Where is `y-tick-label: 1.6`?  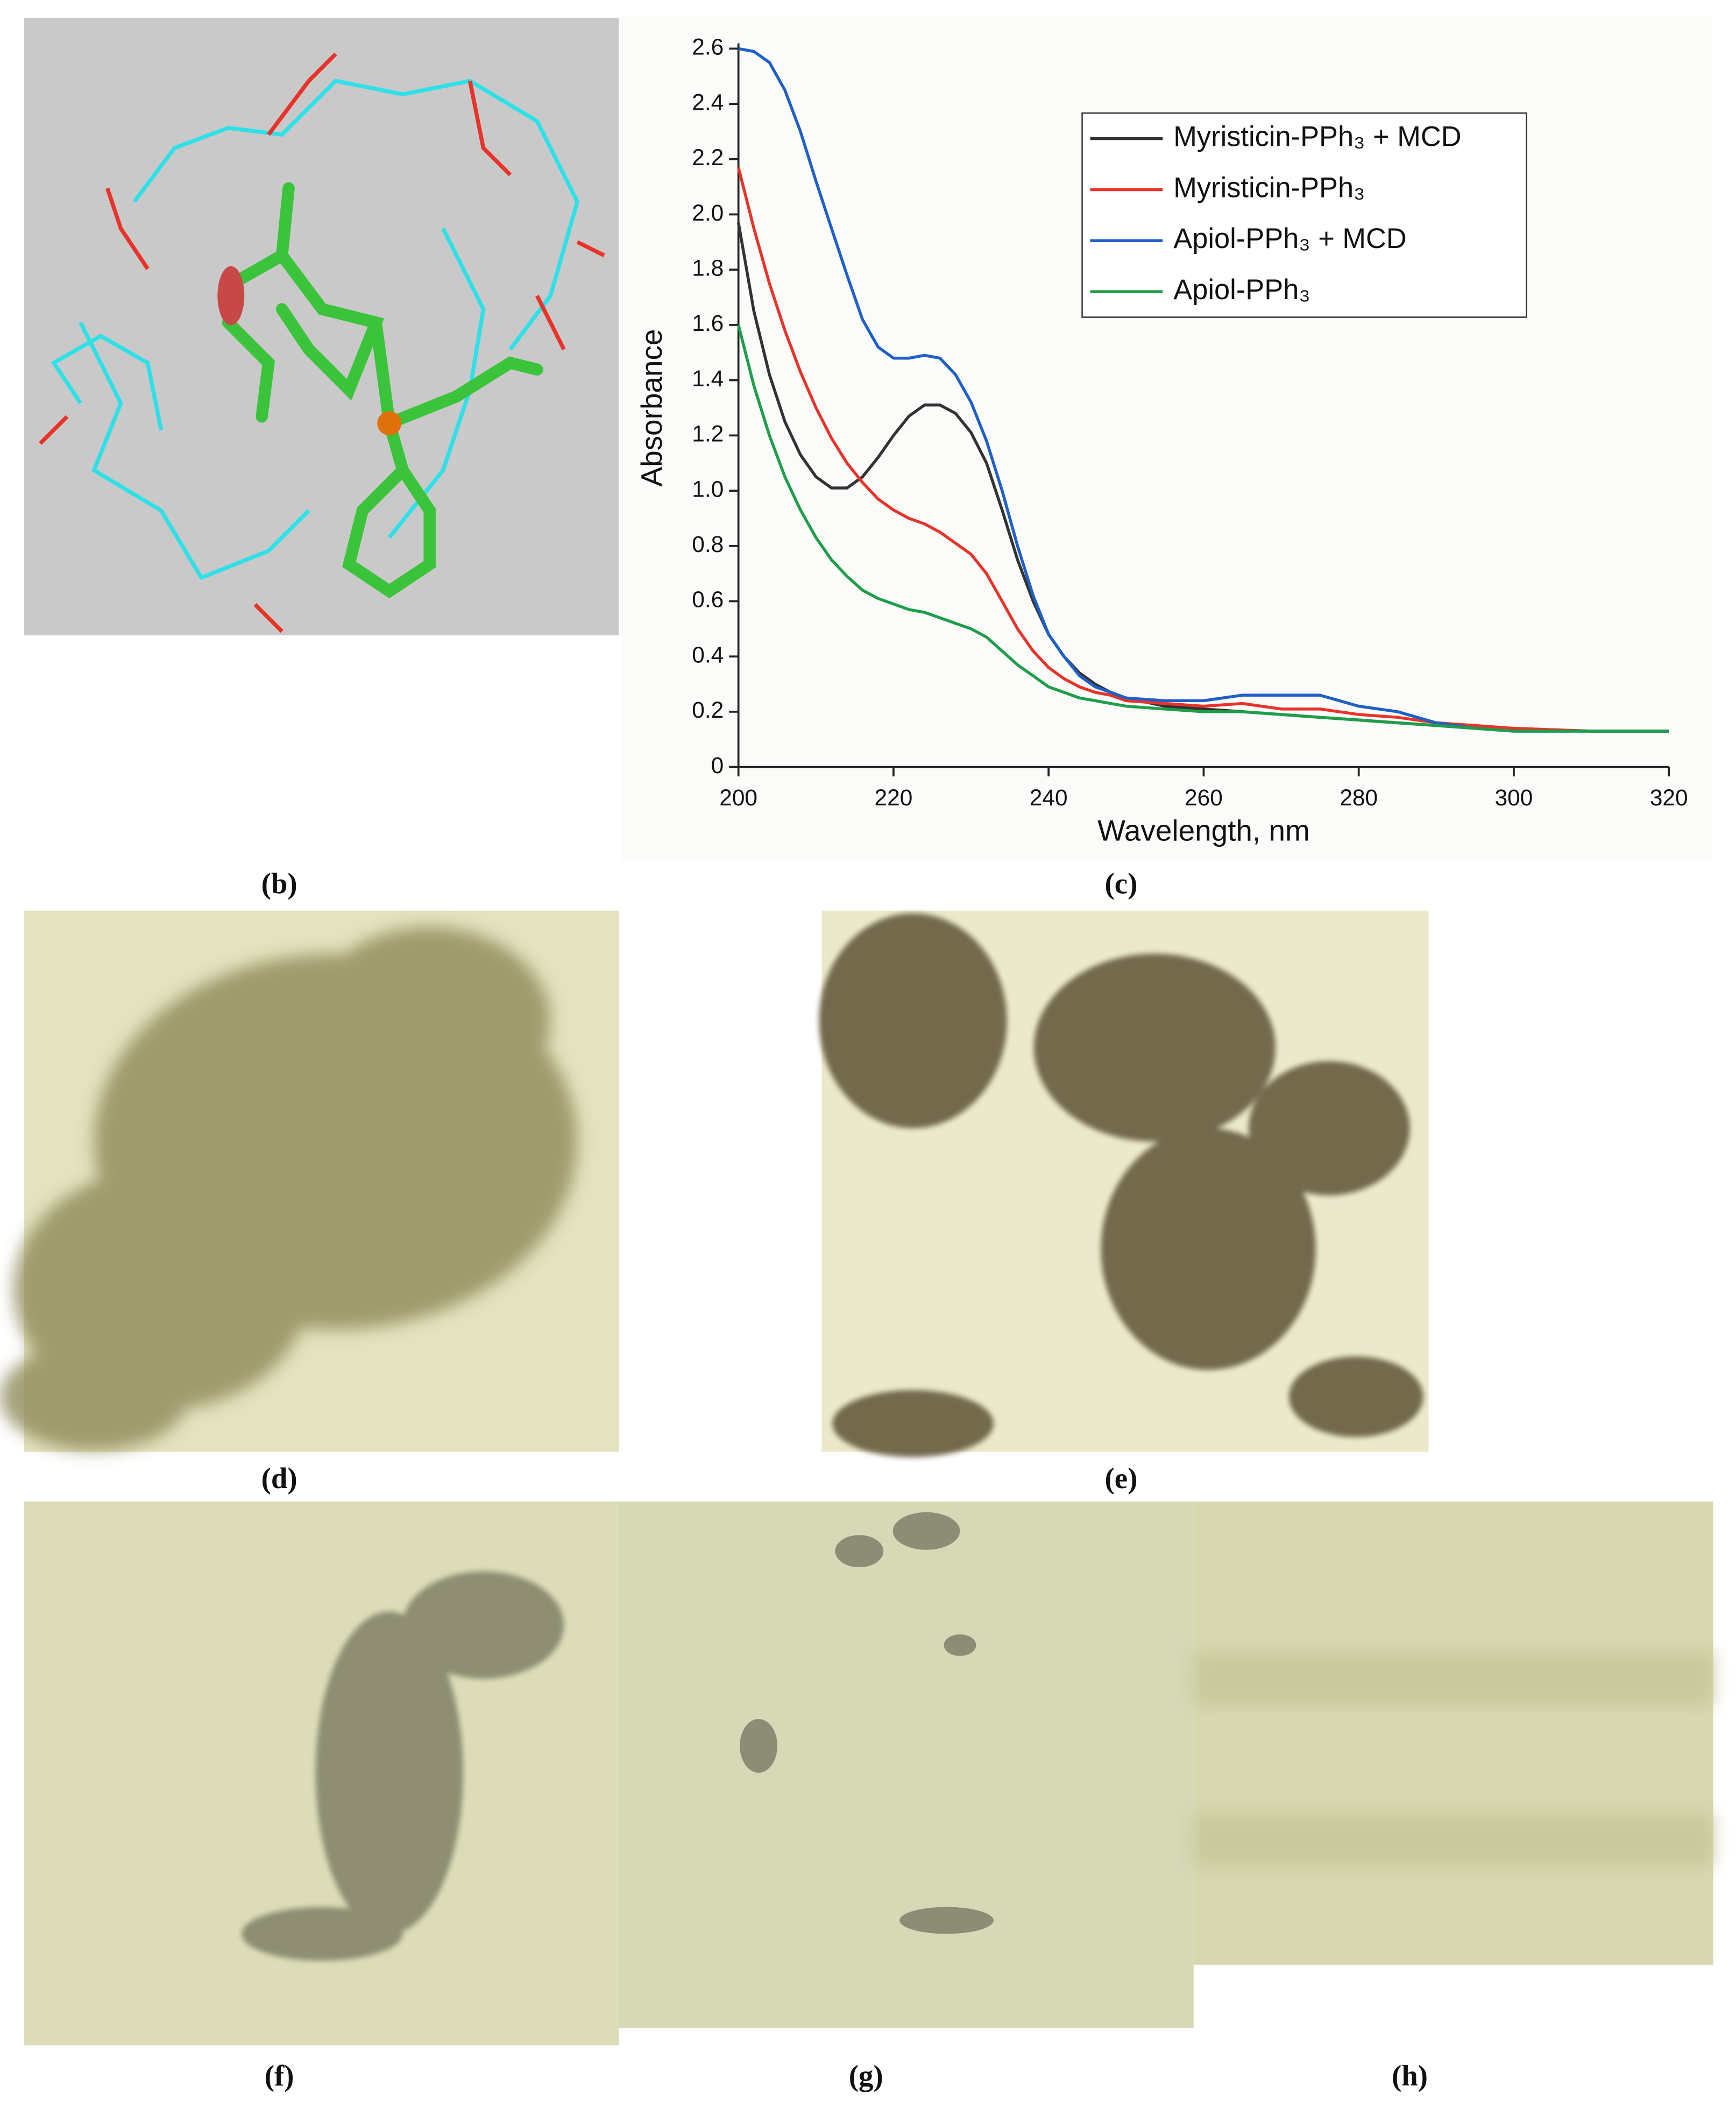 y-tick-label: 1.6 is located at coordinates (708, 323).